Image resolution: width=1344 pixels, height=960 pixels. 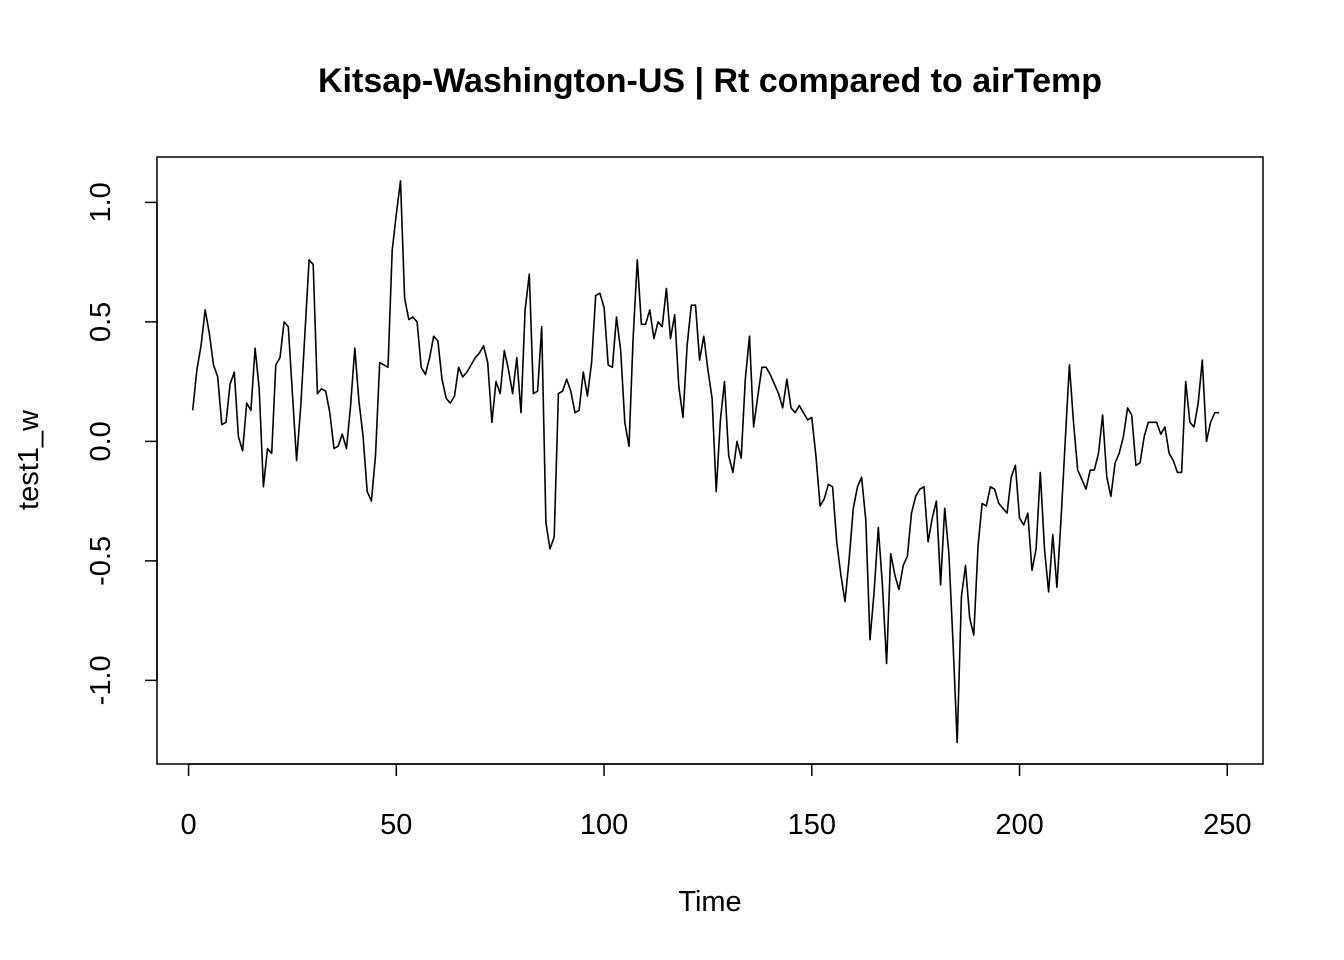 What do you see at coordinates (604, 825) in the screenshot?
I see `x-tick-label: 100` at bounding box center [604, 825].